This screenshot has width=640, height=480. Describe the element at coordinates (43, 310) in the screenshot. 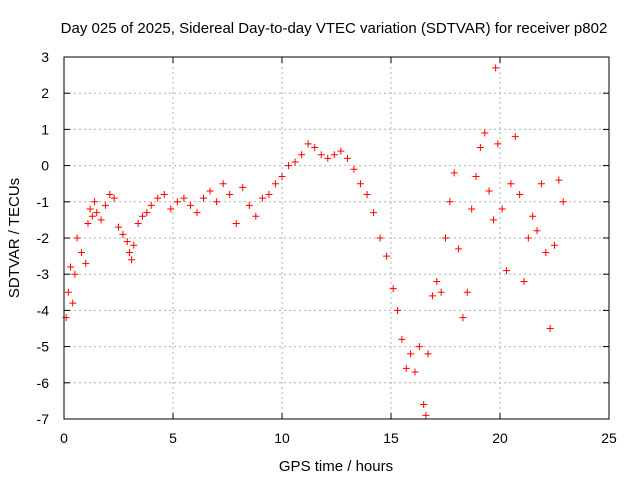

I see `y-tick-label: -4` at that location.